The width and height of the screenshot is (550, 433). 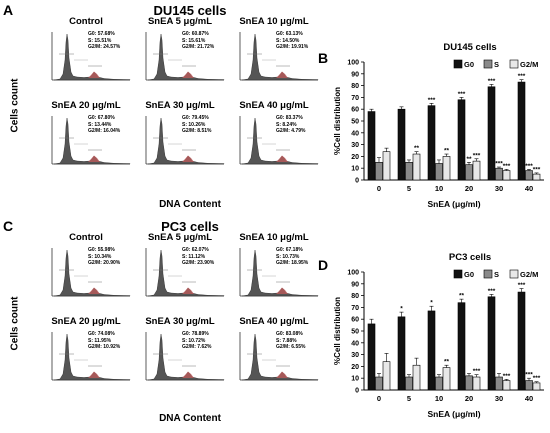 What do you see at coordinates (196, 125) in the screenshot?
I see `phase-stats: G0: 79.45% S: 10.26% G2/M: 8.51%` at bounding box center [196, 125].